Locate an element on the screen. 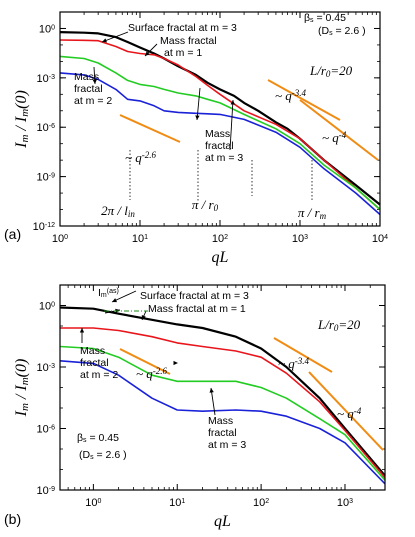 This screenshot has height=537, width=415. annotation-text: Im(as) is located at coordinates (108, 293).